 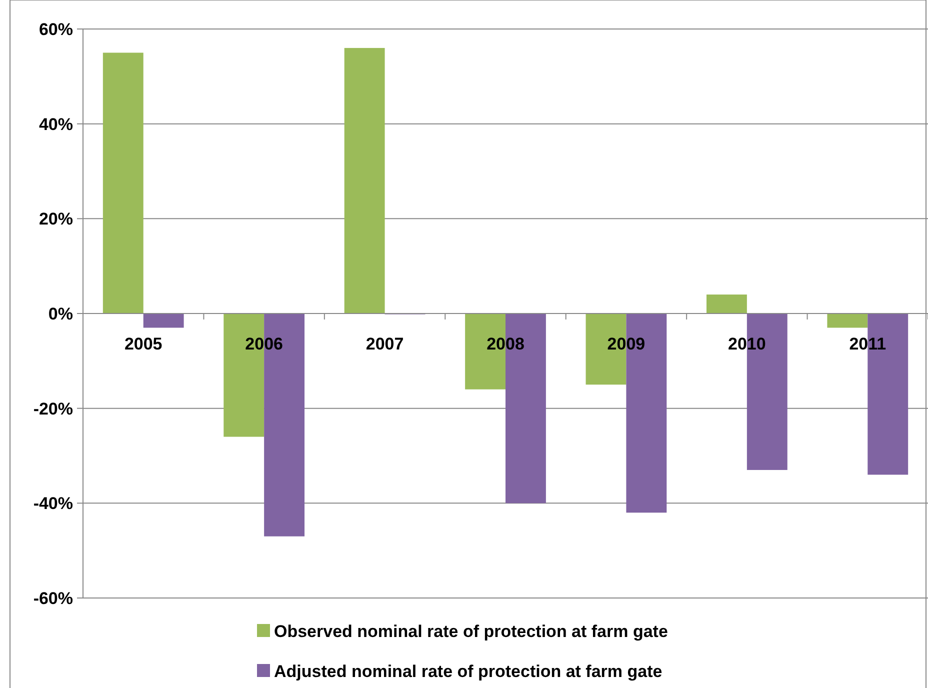 What do you see at coordinates (468, 671) in the screenshot?
I see `legend-label: Adjusted nominal rate of protection at farm gate` at bounding box center [468, 671].